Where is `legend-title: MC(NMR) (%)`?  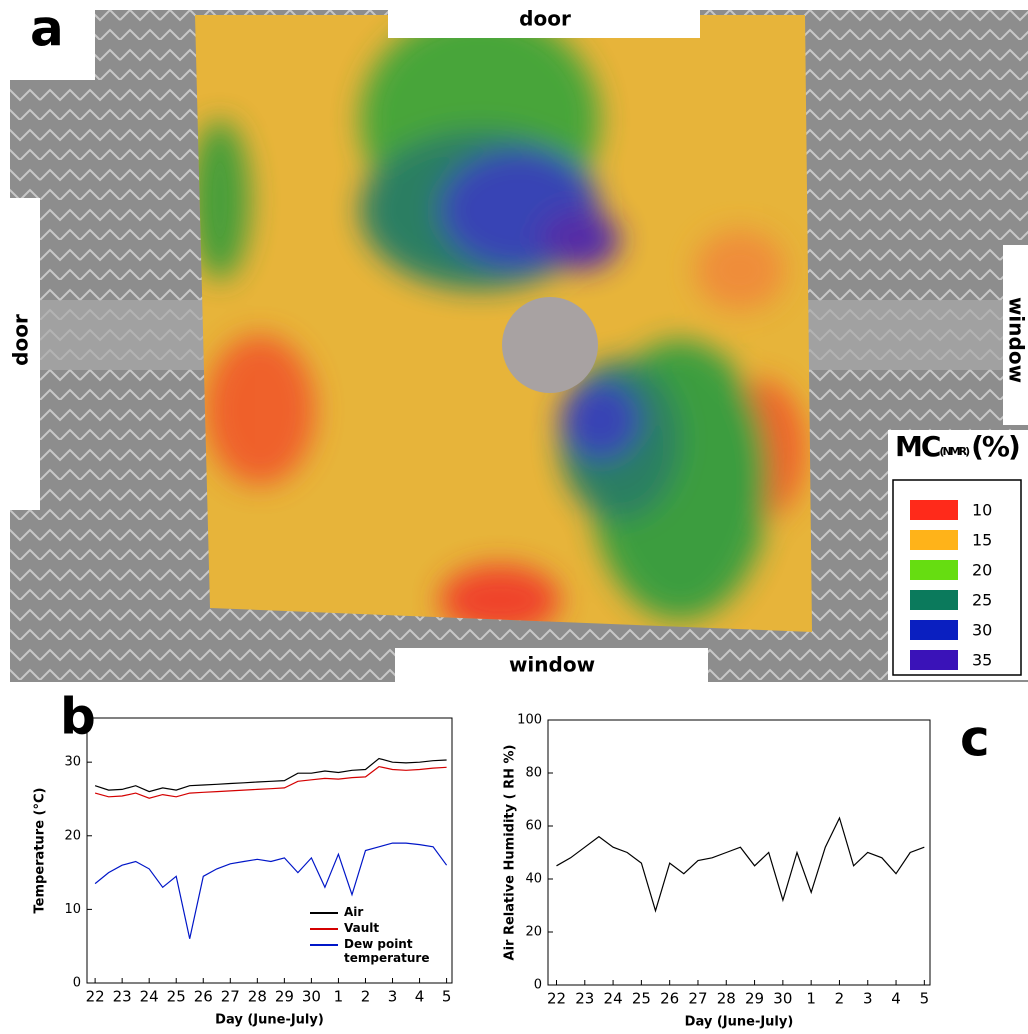 legend-title: MC(NMR) (%) is located at coordinates (957, 446).